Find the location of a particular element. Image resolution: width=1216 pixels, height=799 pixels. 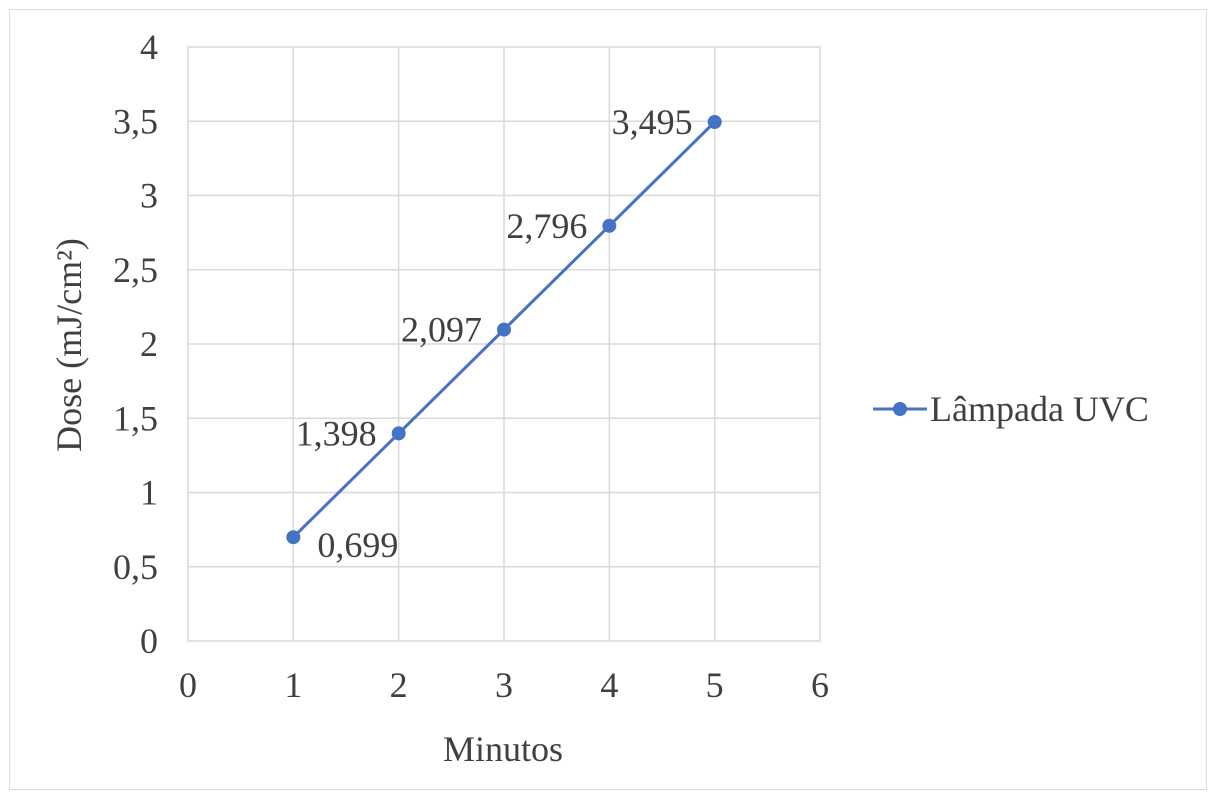

x-tick-label: 2 is located at coordinates (399, 685).